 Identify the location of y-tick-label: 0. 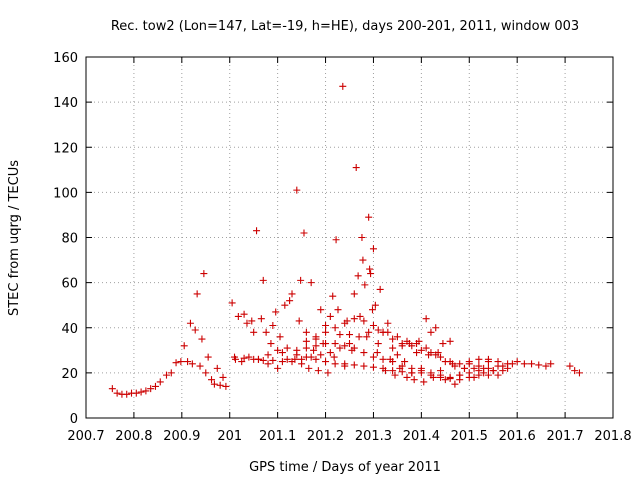
(74, 419).